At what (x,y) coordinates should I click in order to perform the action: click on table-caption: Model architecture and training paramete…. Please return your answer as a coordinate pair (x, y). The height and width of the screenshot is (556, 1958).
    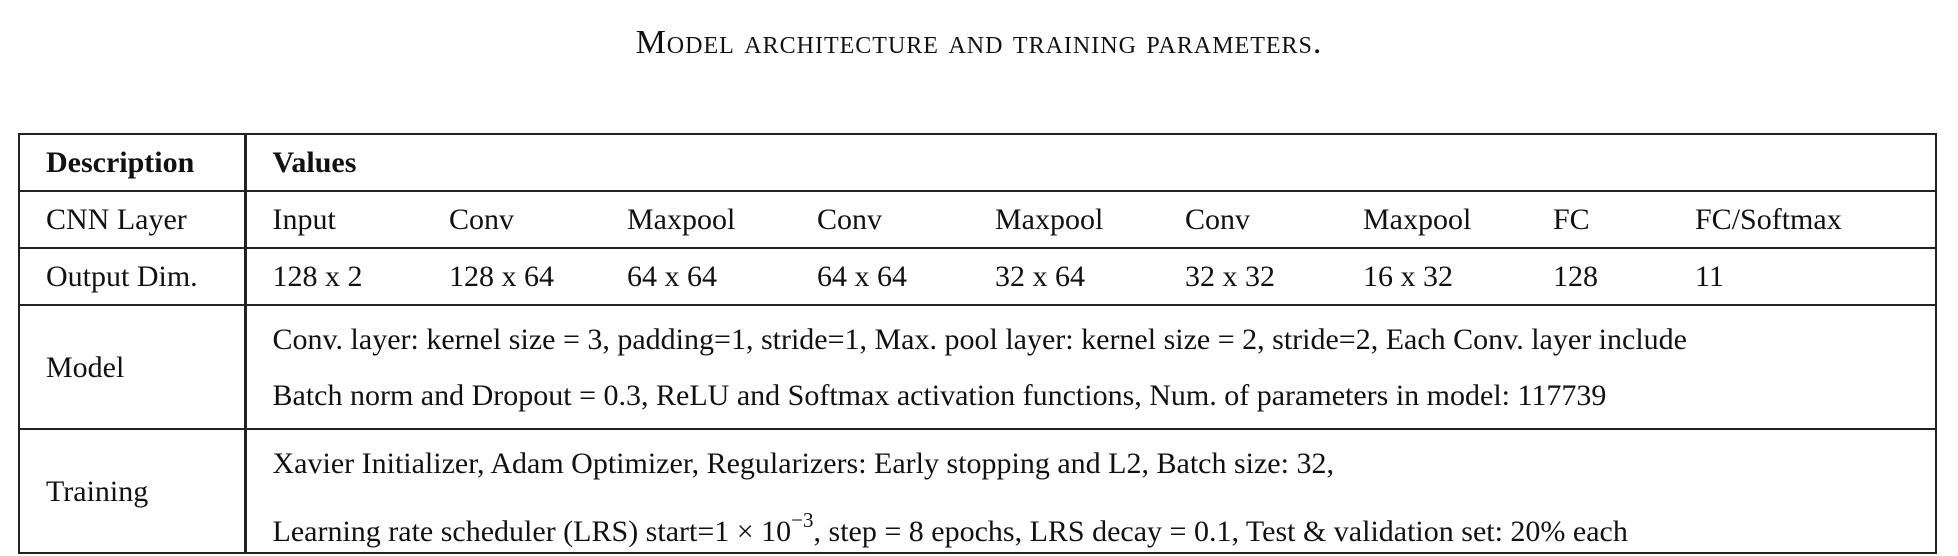
    Looking at the image, I should click on (979, 42).